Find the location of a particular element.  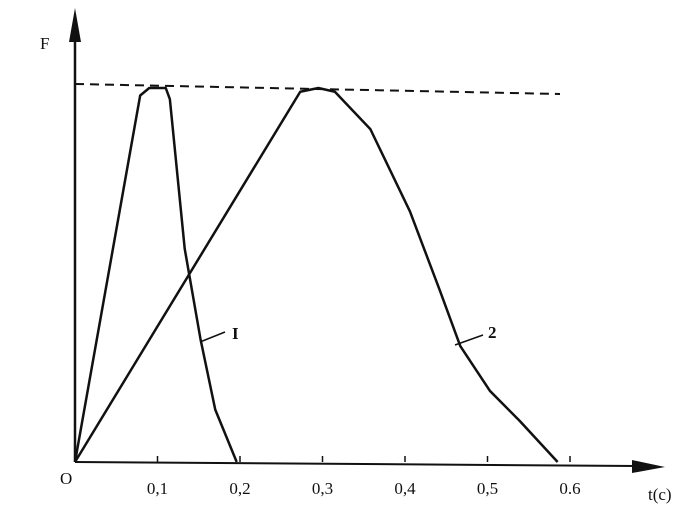

x-tick-label: 0,5 is located at coordinates (487, 488).